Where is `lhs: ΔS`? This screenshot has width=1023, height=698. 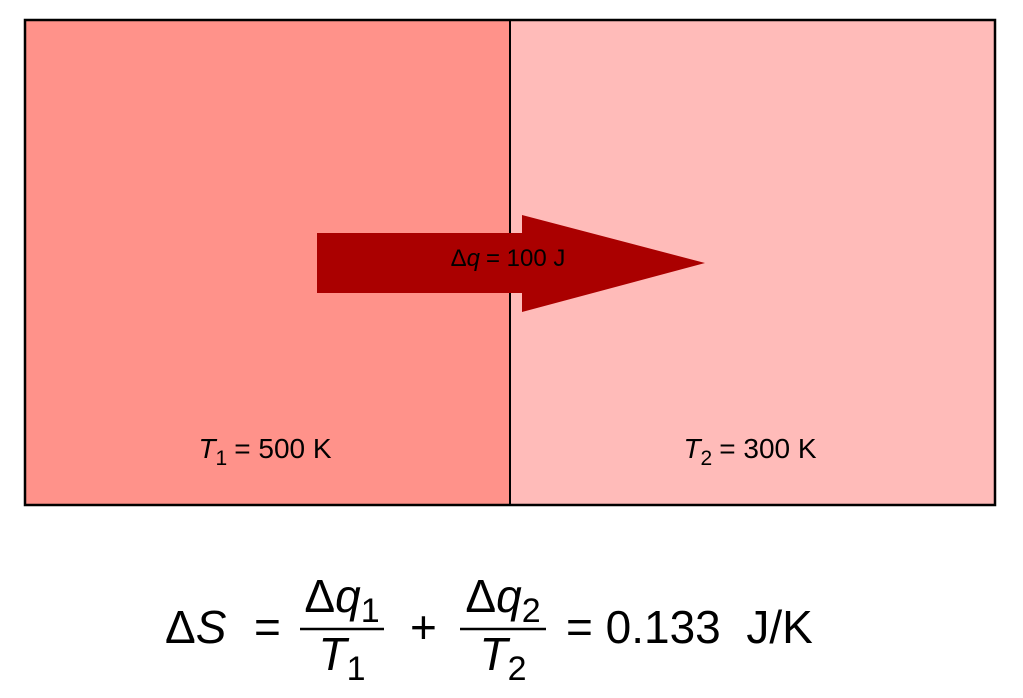 lhs: ΔS is located at coordinates (196, 627).